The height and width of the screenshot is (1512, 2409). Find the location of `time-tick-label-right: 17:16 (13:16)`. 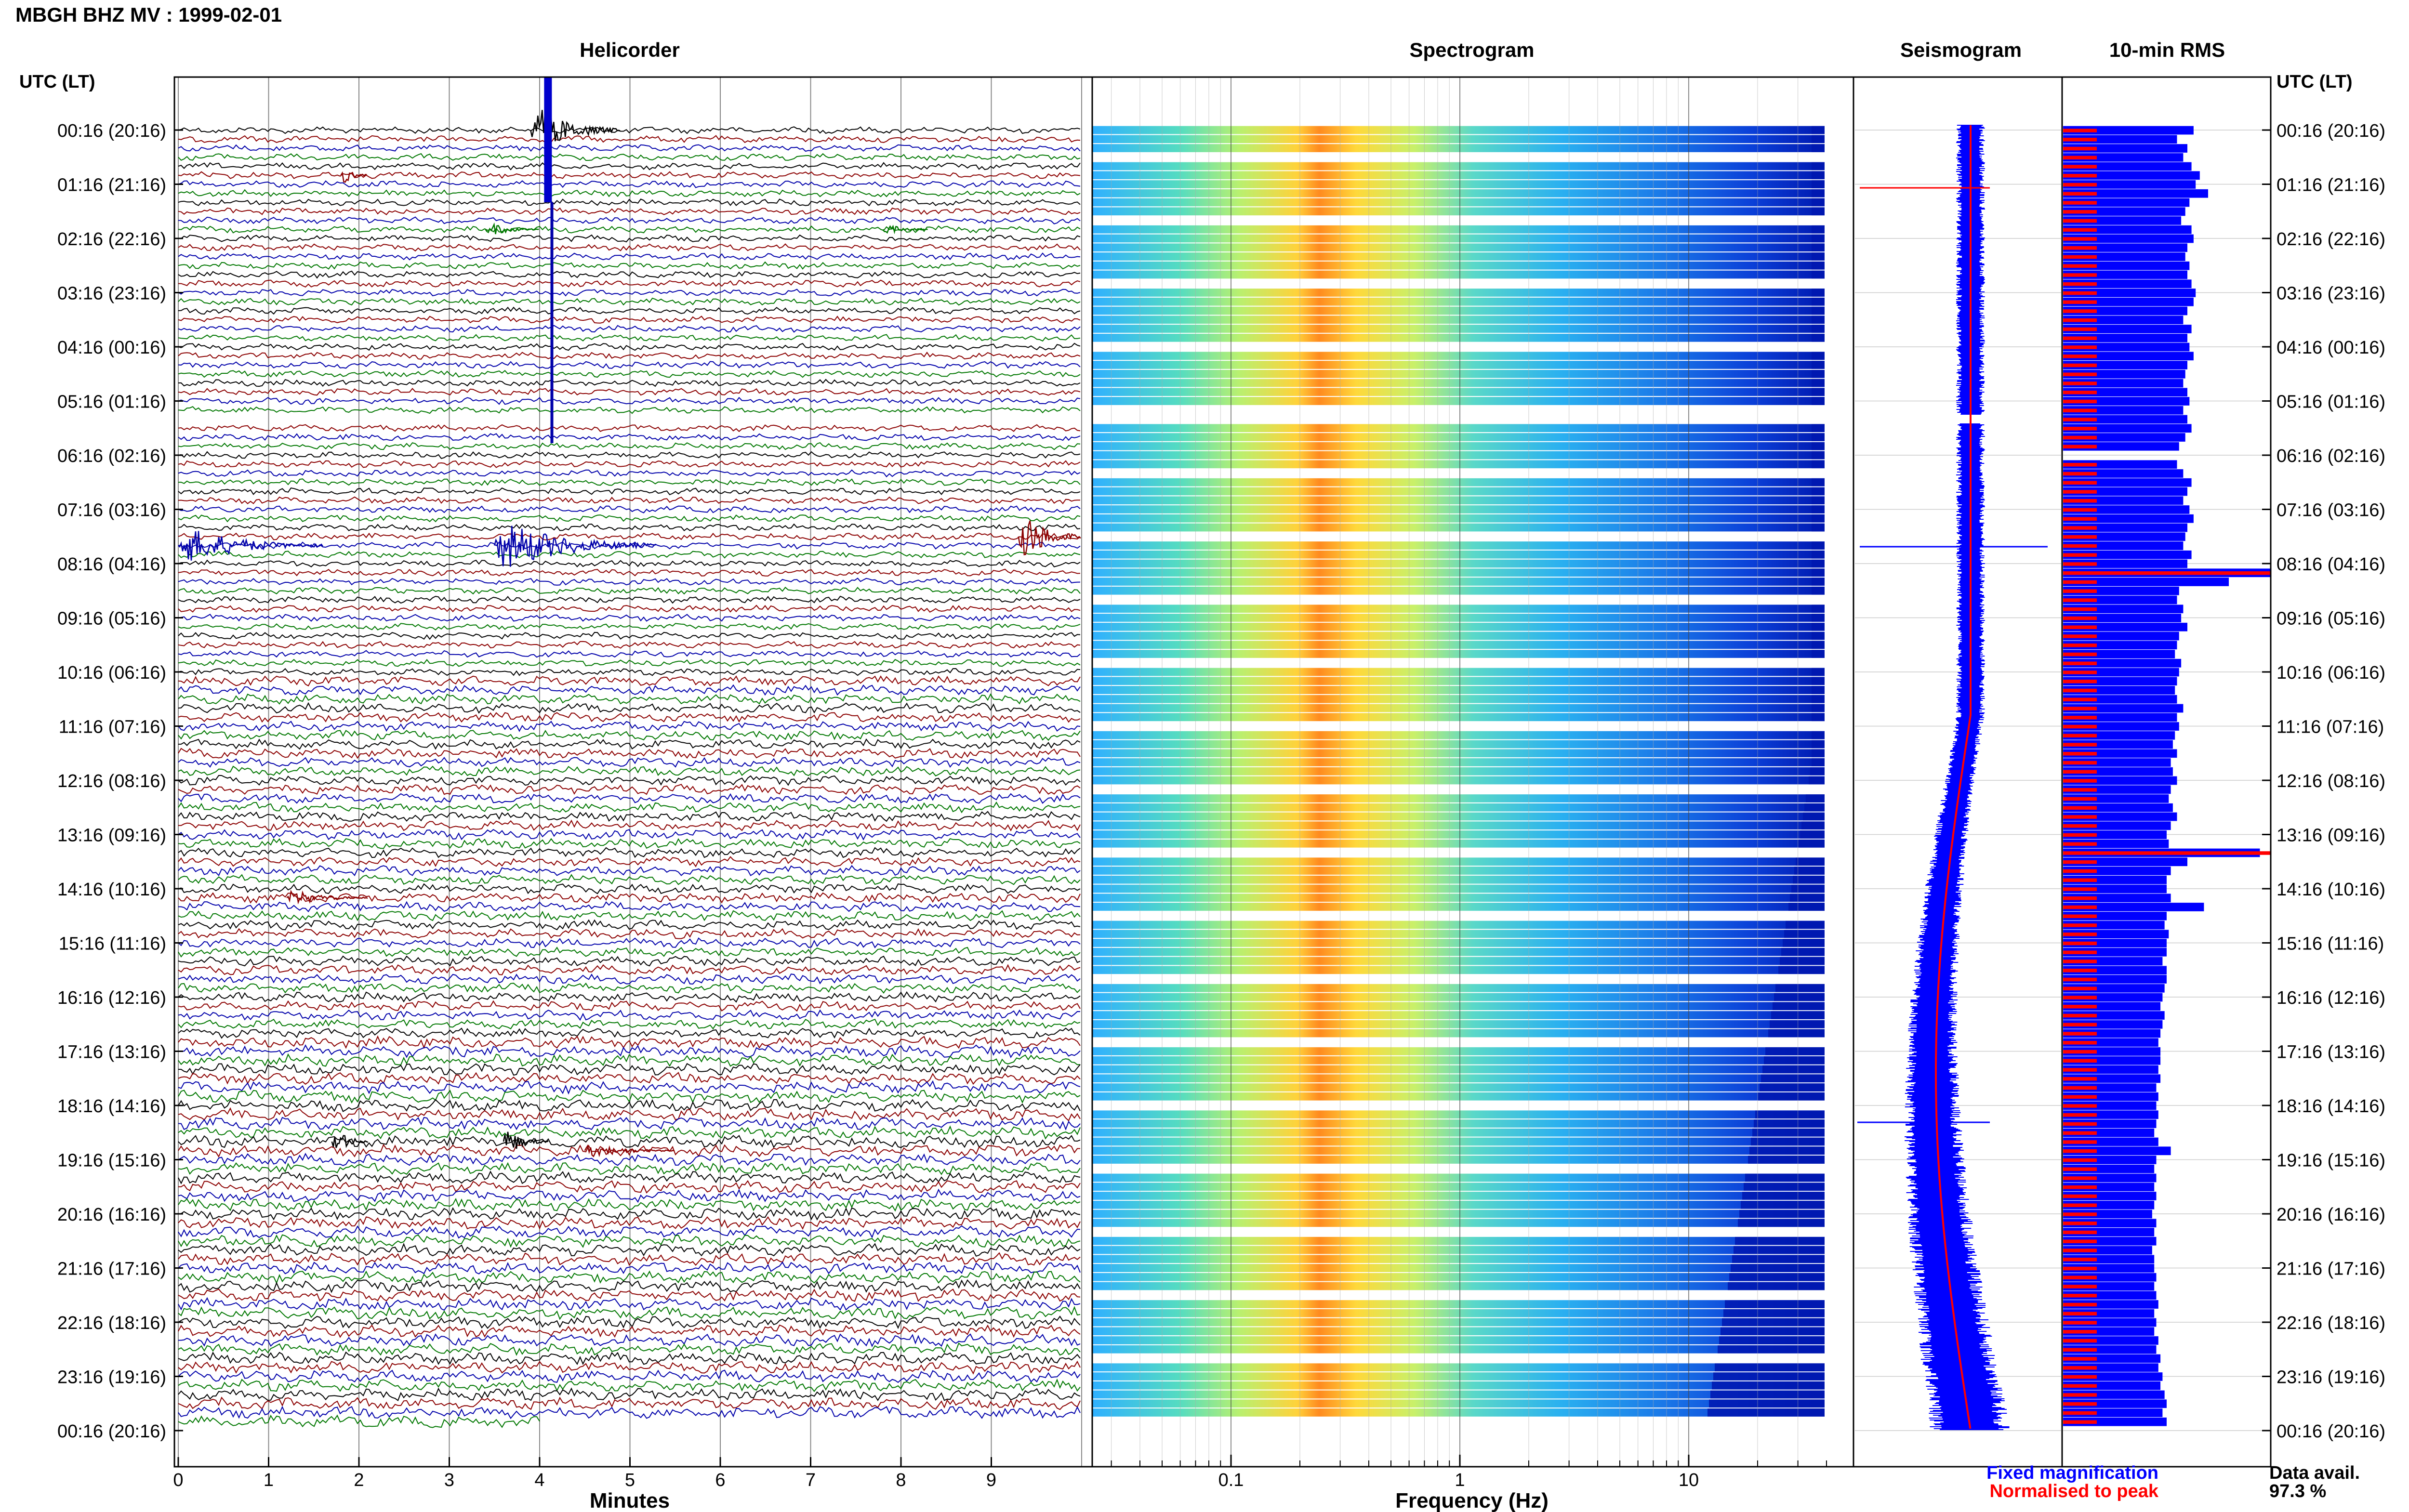

time-tick-label-right: 17:16 (13:16) is located at coordinates (2331, 1052).